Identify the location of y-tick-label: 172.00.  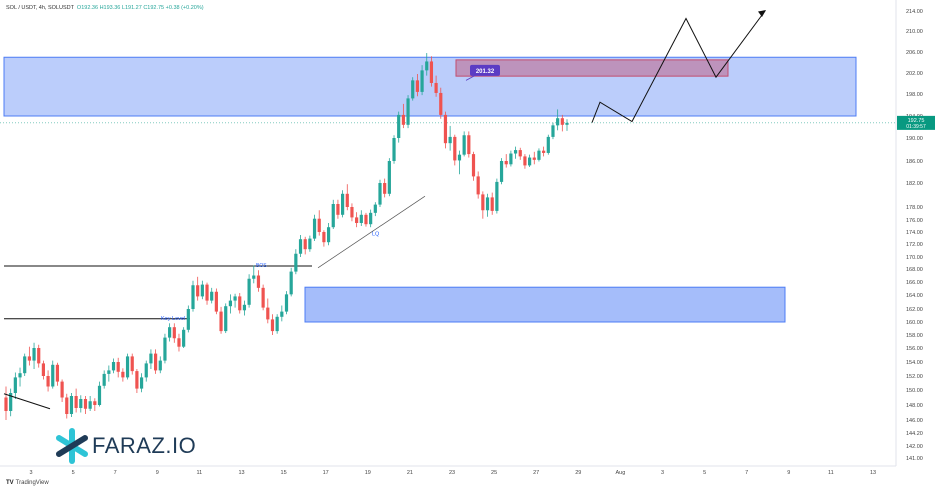
(914, 245).